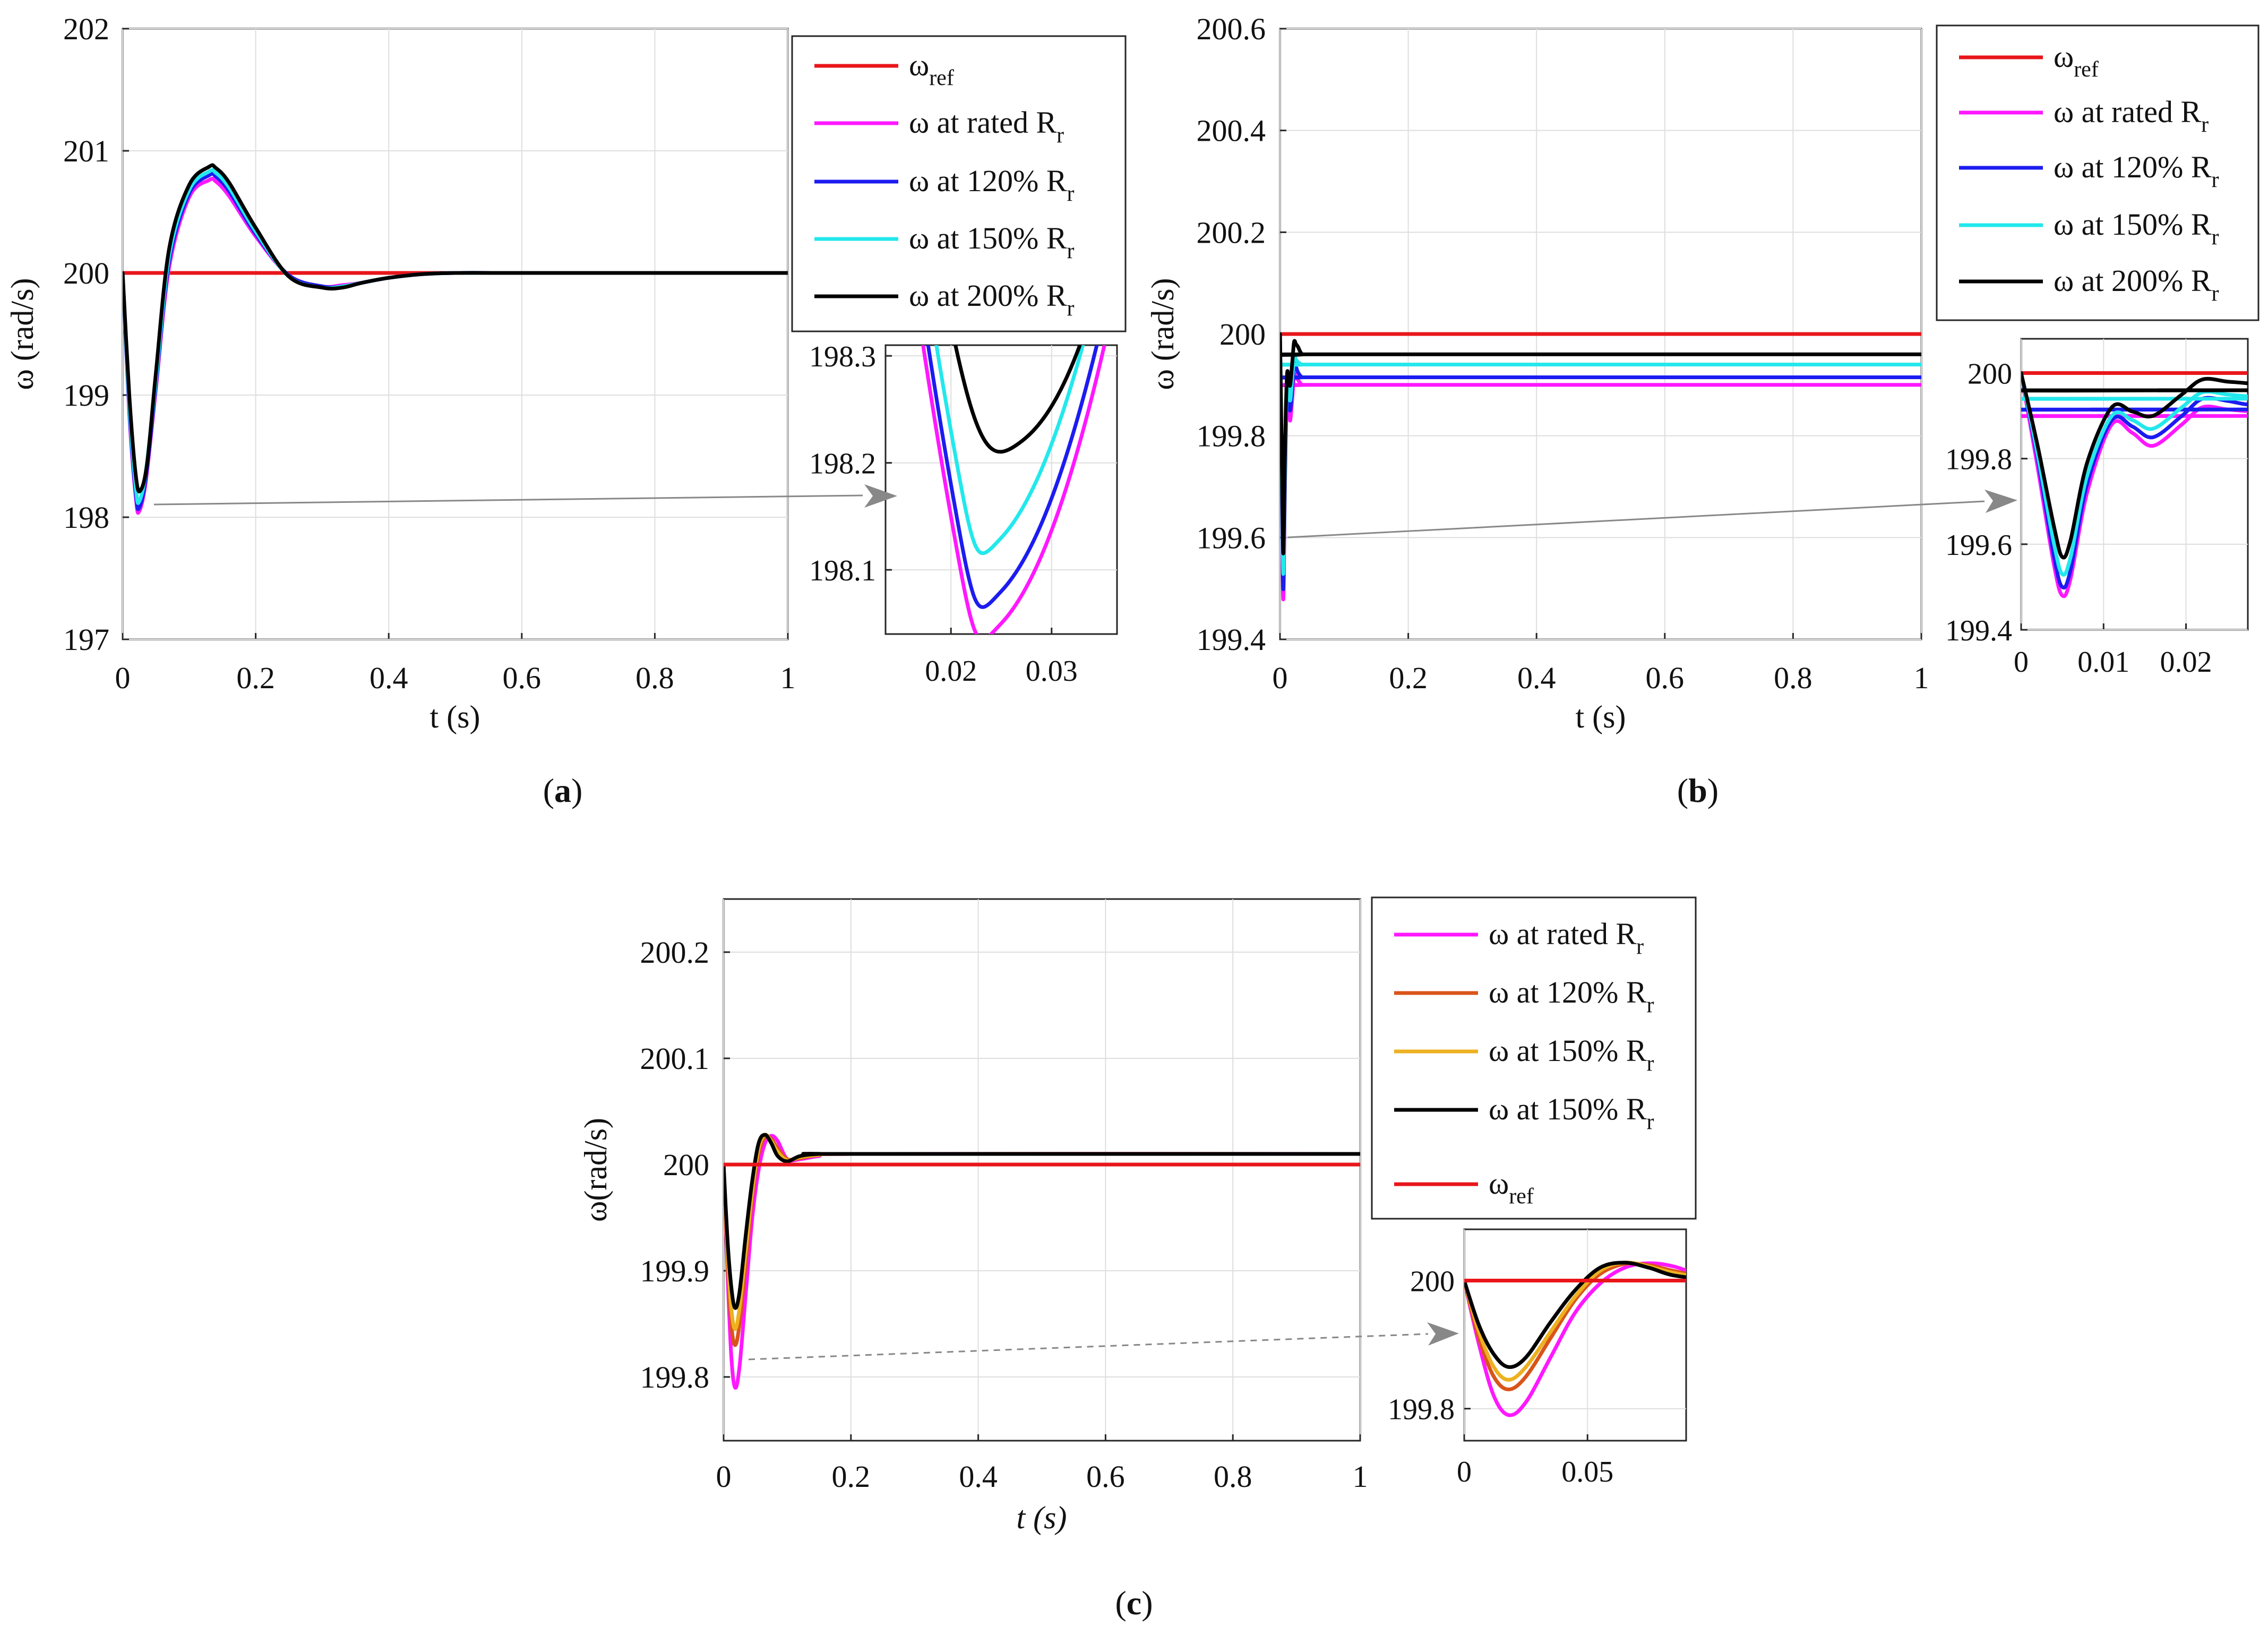 Image resolution: width=2268 pixels, height=1643 pixels. Describe the element at coordinates (1652, 514) in the screenshot. I see `panel-b-zoom-arrow` at that location.